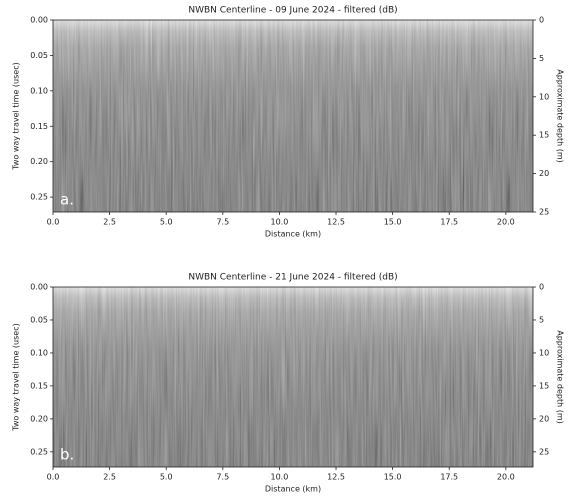  I want to click on panel-label: a., so click(67, 200).